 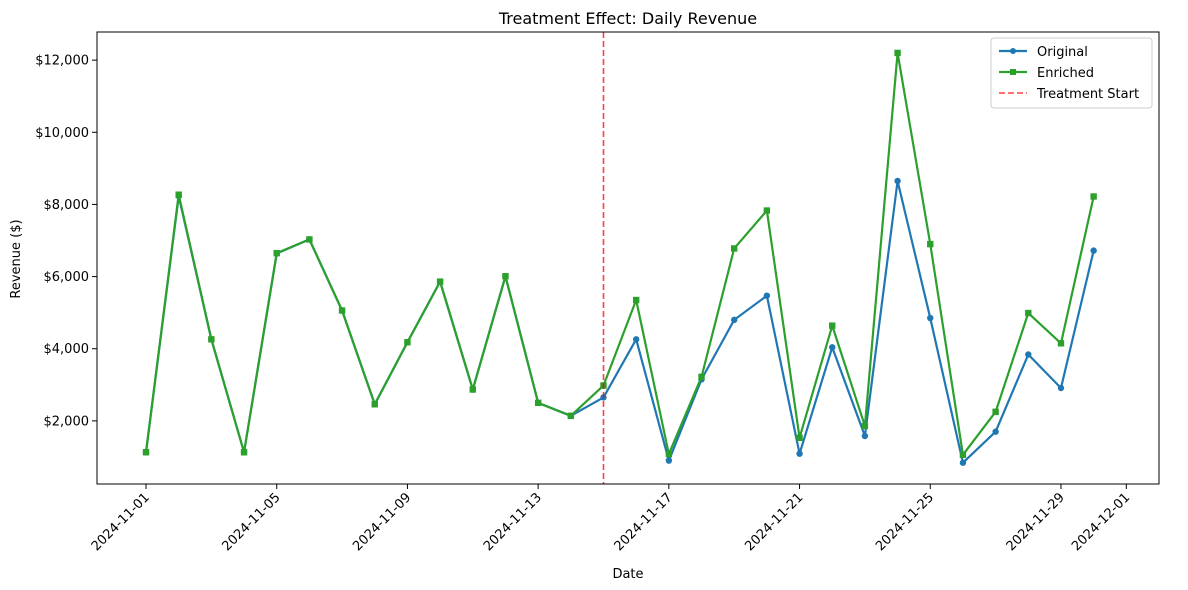 What do you see at coordinates (67, 205) in the screenshot?
I see `y-tick-label: $8,000` at bounding box center [67, 205].